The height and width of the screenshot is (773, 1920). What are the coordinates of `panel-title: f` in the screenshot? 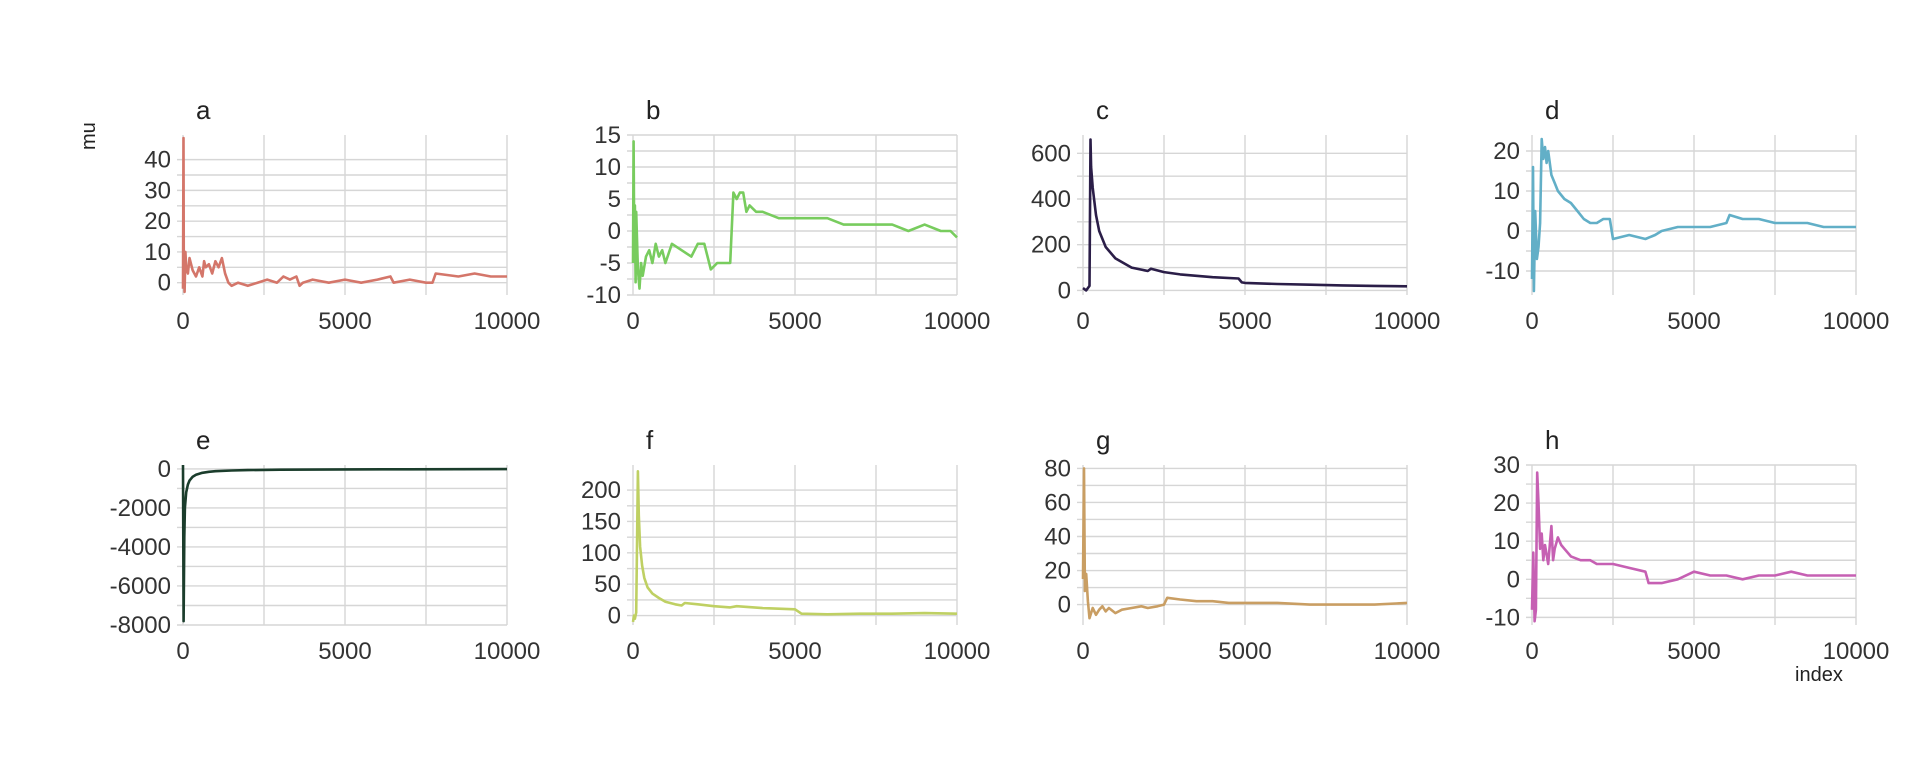 It's located at (650, 440).